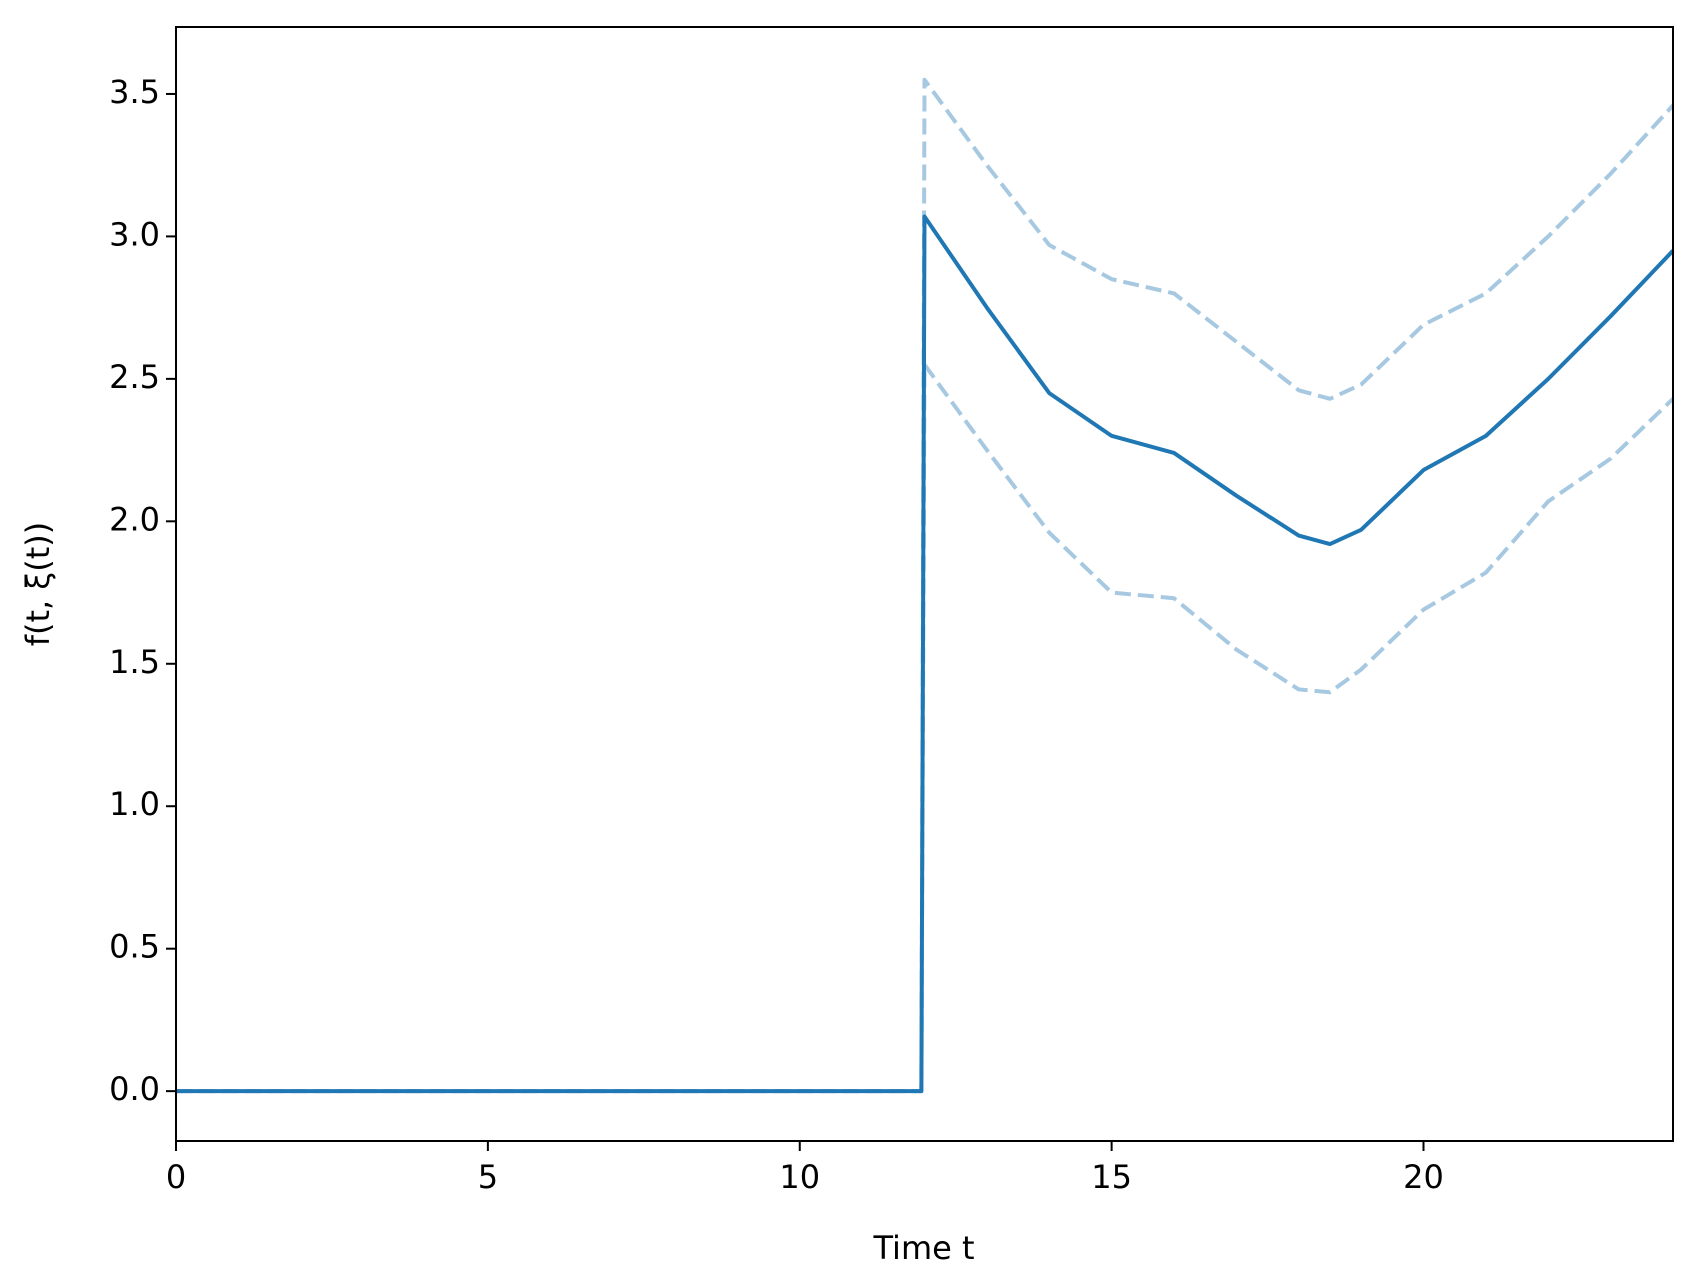  Describe the element at coordinates (134, 662) in the screenshot. I see `y-tick-label: 1.5` at that location.